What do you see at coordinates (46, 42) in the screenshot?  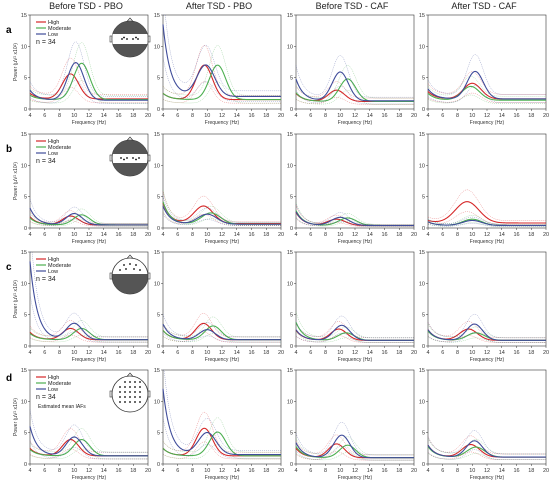 I see `sample-size: n = 34` at bounding box center [46, 42].